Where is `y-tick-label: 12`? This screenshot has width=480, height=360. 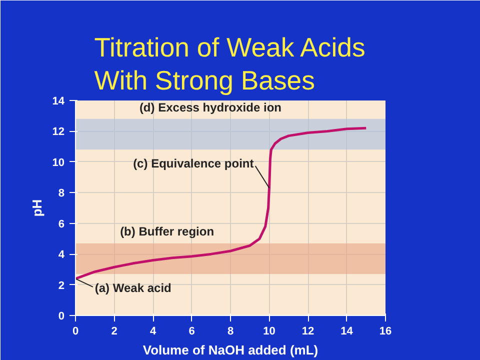 y-tick-label: 12 is located at coordinates (58, 132).